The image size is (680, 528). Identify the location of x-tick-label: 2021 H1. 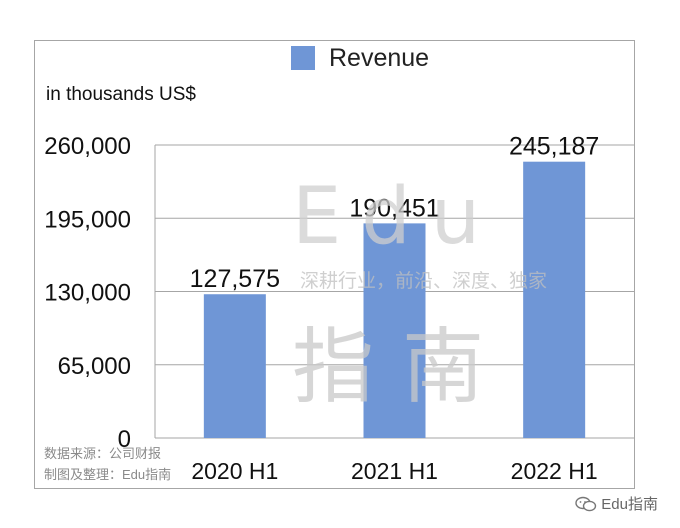
(394, 471).